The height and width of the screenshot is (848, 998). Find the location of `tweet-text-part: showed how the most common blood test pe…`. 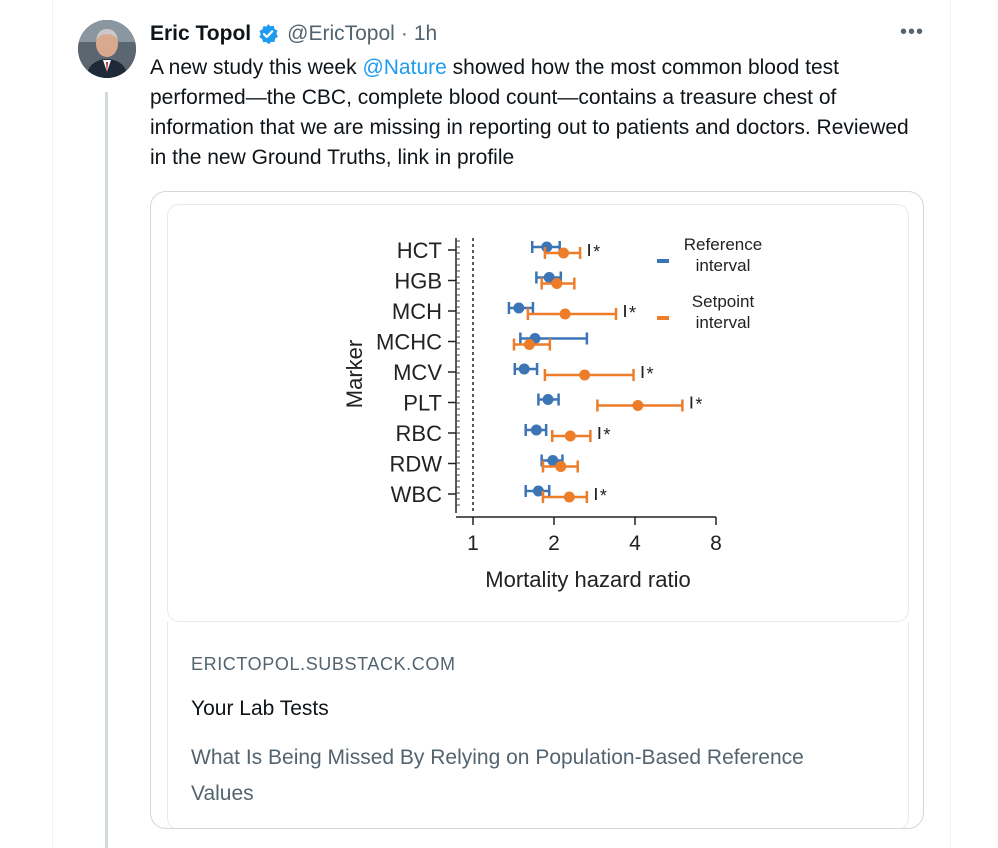

tweet-text-part: showed how the most common blood test pe… is located at coordinates (529, 112).